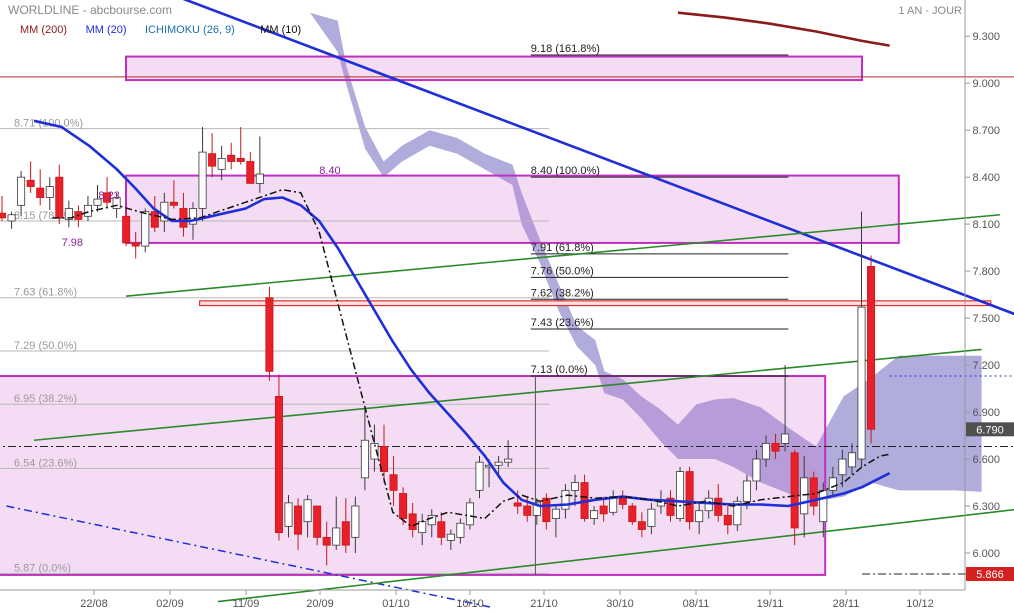 The image size is (1014, 613). Describe the element at coordinates (43, 30) in the screenshot. I see `legend-item: MM (200)` at that location.